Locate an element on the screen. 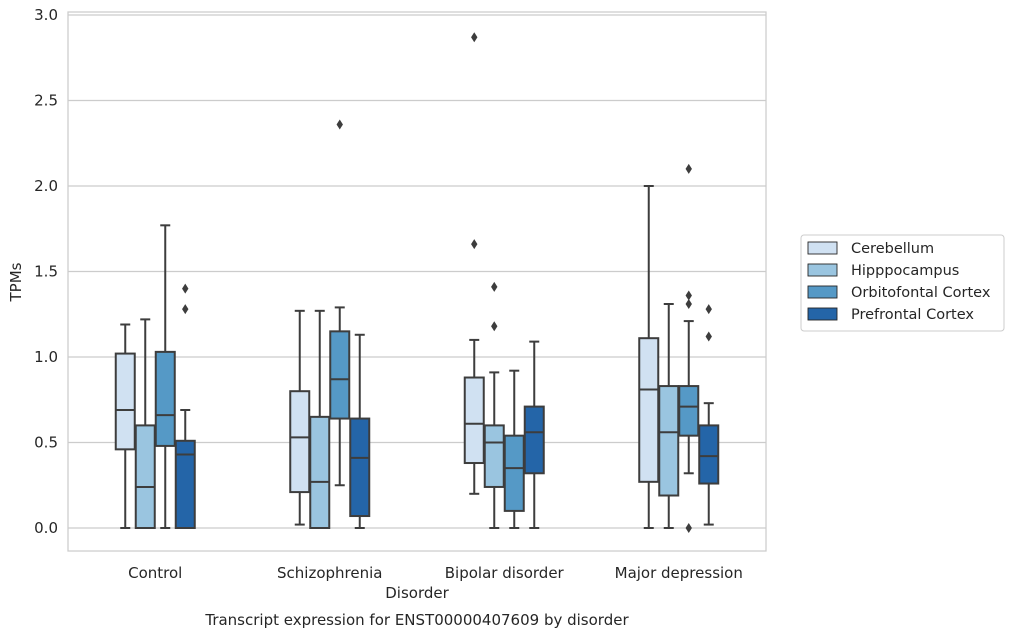 The height and width of the screenshot is (638, 1014). legend-label: Orbitofontal Cortex is located at coordinates (921, 293).